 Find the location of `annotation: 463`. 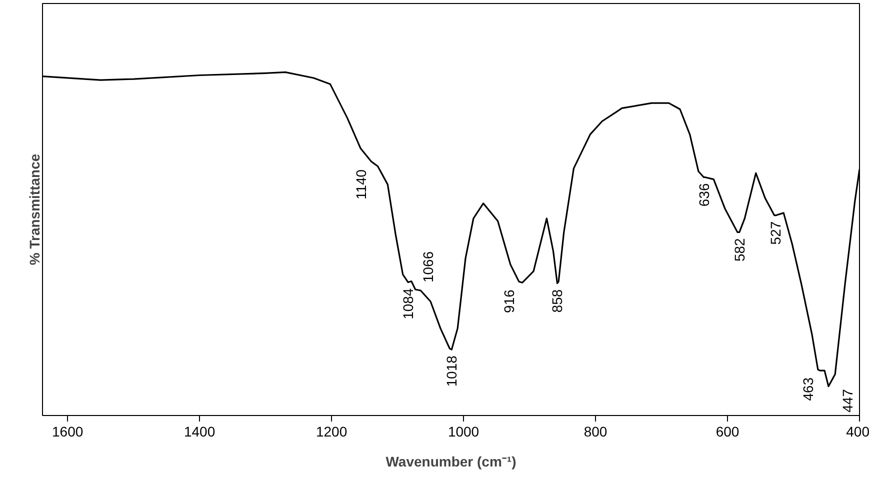

annotation: 463 is located at coordinates (808, 389).